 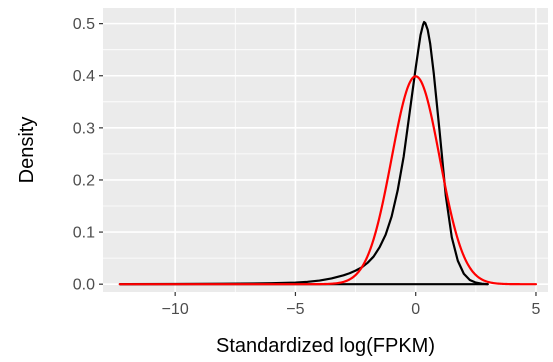 I want to click on y-tick-label: 0.3, so click(x=84, y=128).